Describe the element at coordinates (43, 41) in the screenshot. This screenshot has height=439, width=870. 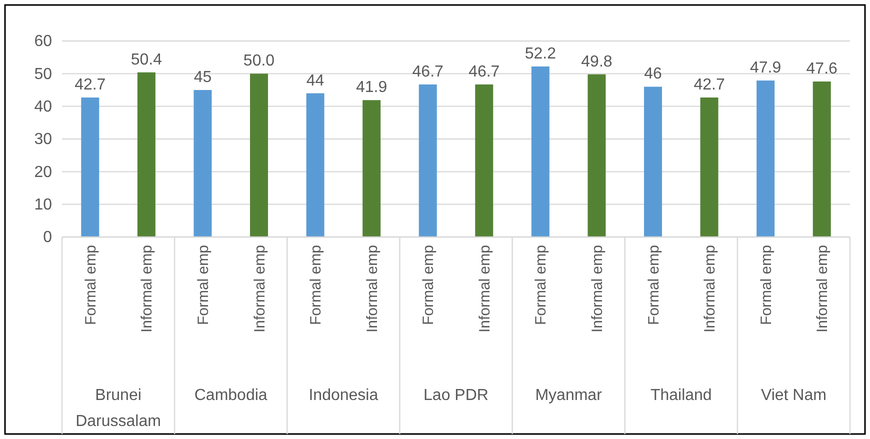
I see `y-tick-label: 60` at that location.